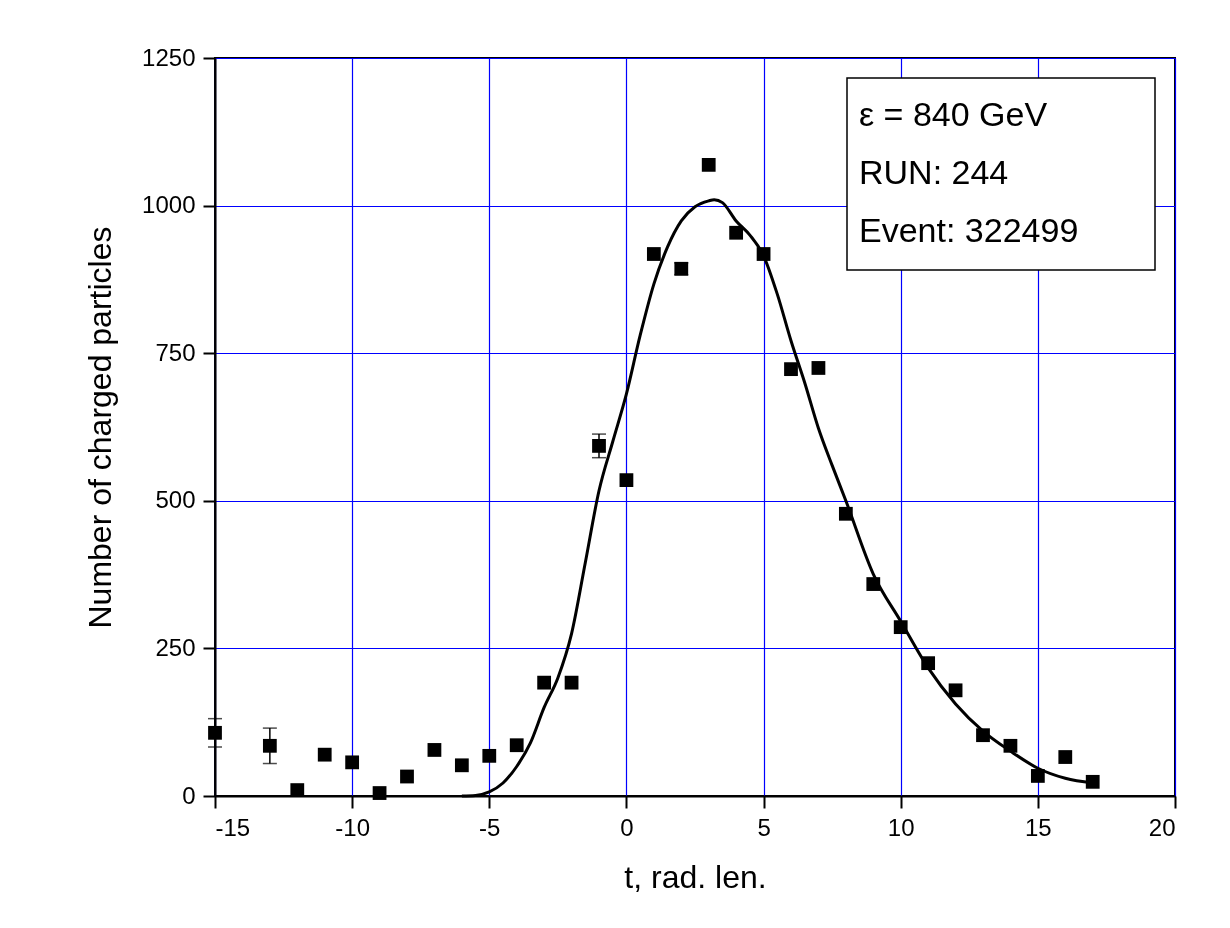 The height and width of the screenshot is (928, 1230). I want to click on y-tick-label: 250, so click(175, 647).